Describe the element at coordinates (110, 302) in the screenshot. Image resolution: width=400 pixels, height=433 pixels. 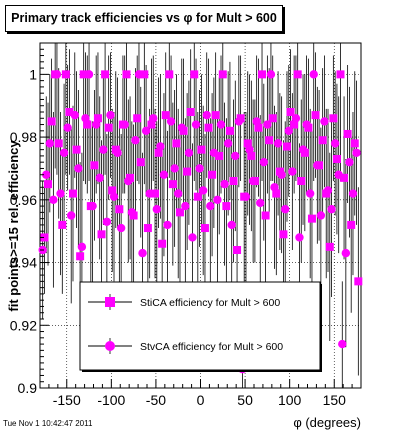
I see `legend-square-marker` at that location.